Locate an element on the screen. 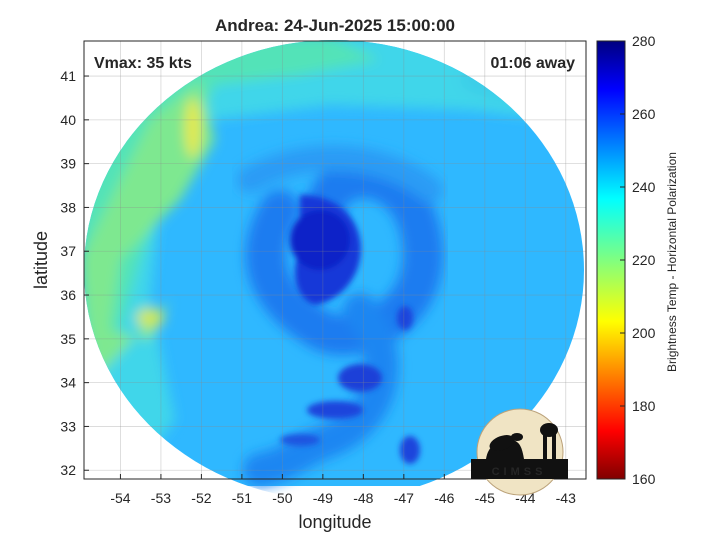  colorbar-tick-label: 220 is located at coordinates (644, 260).